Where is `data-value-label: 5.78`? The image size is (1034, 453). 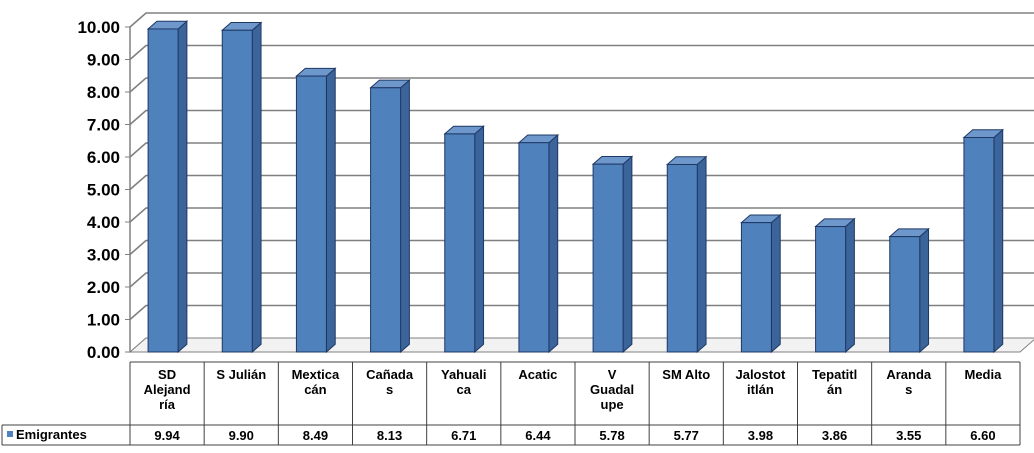
data-value-label: 5.78 is located at coordinates (611, 435).